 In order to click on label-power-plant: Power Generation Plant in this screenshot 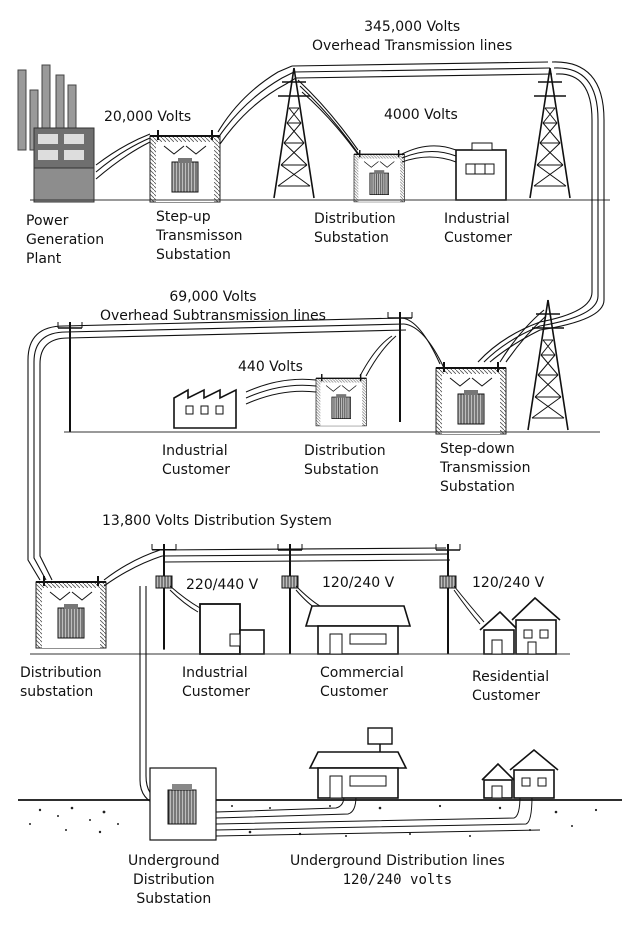, I will do `click(65, 240)`.